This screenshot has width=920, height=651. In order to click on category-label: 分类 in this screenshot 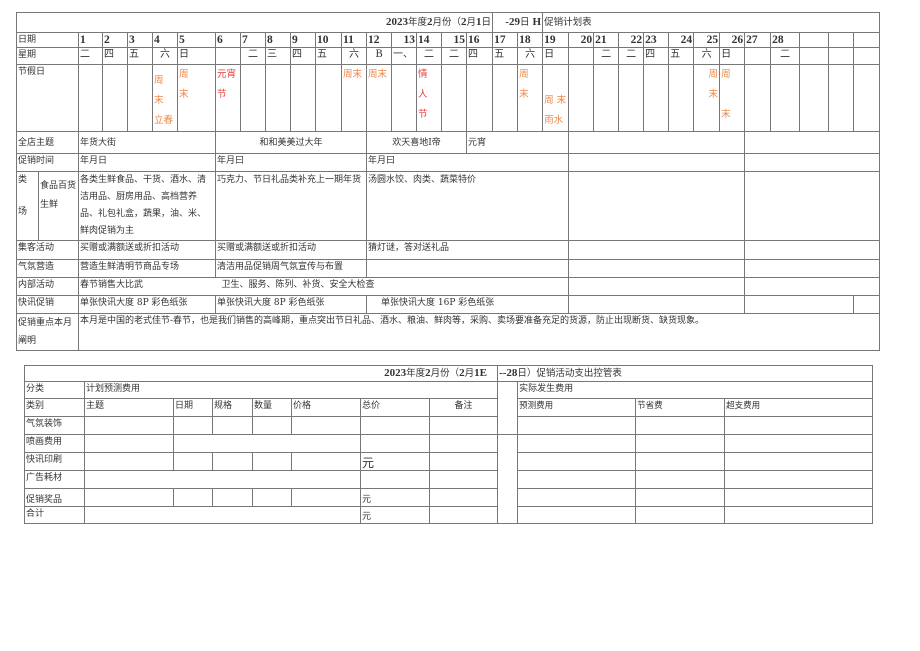, I will do `click(54, 390)`.